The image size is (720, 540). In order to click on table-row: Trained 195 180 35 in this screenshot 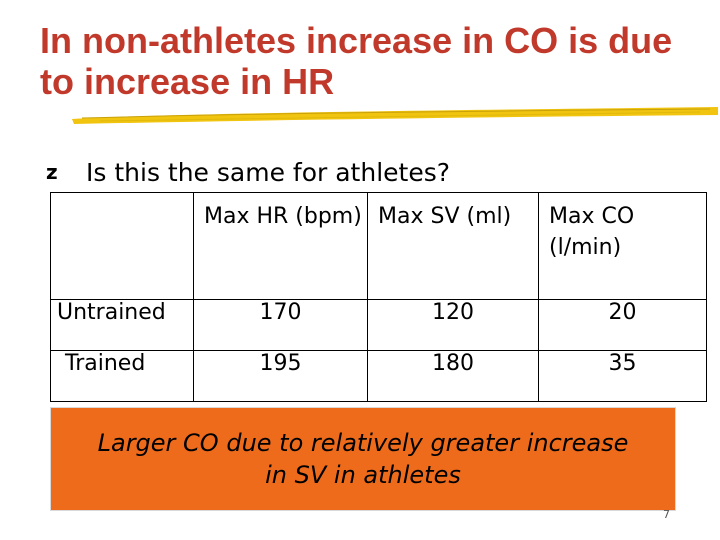, I will do `click(378, 376)`.